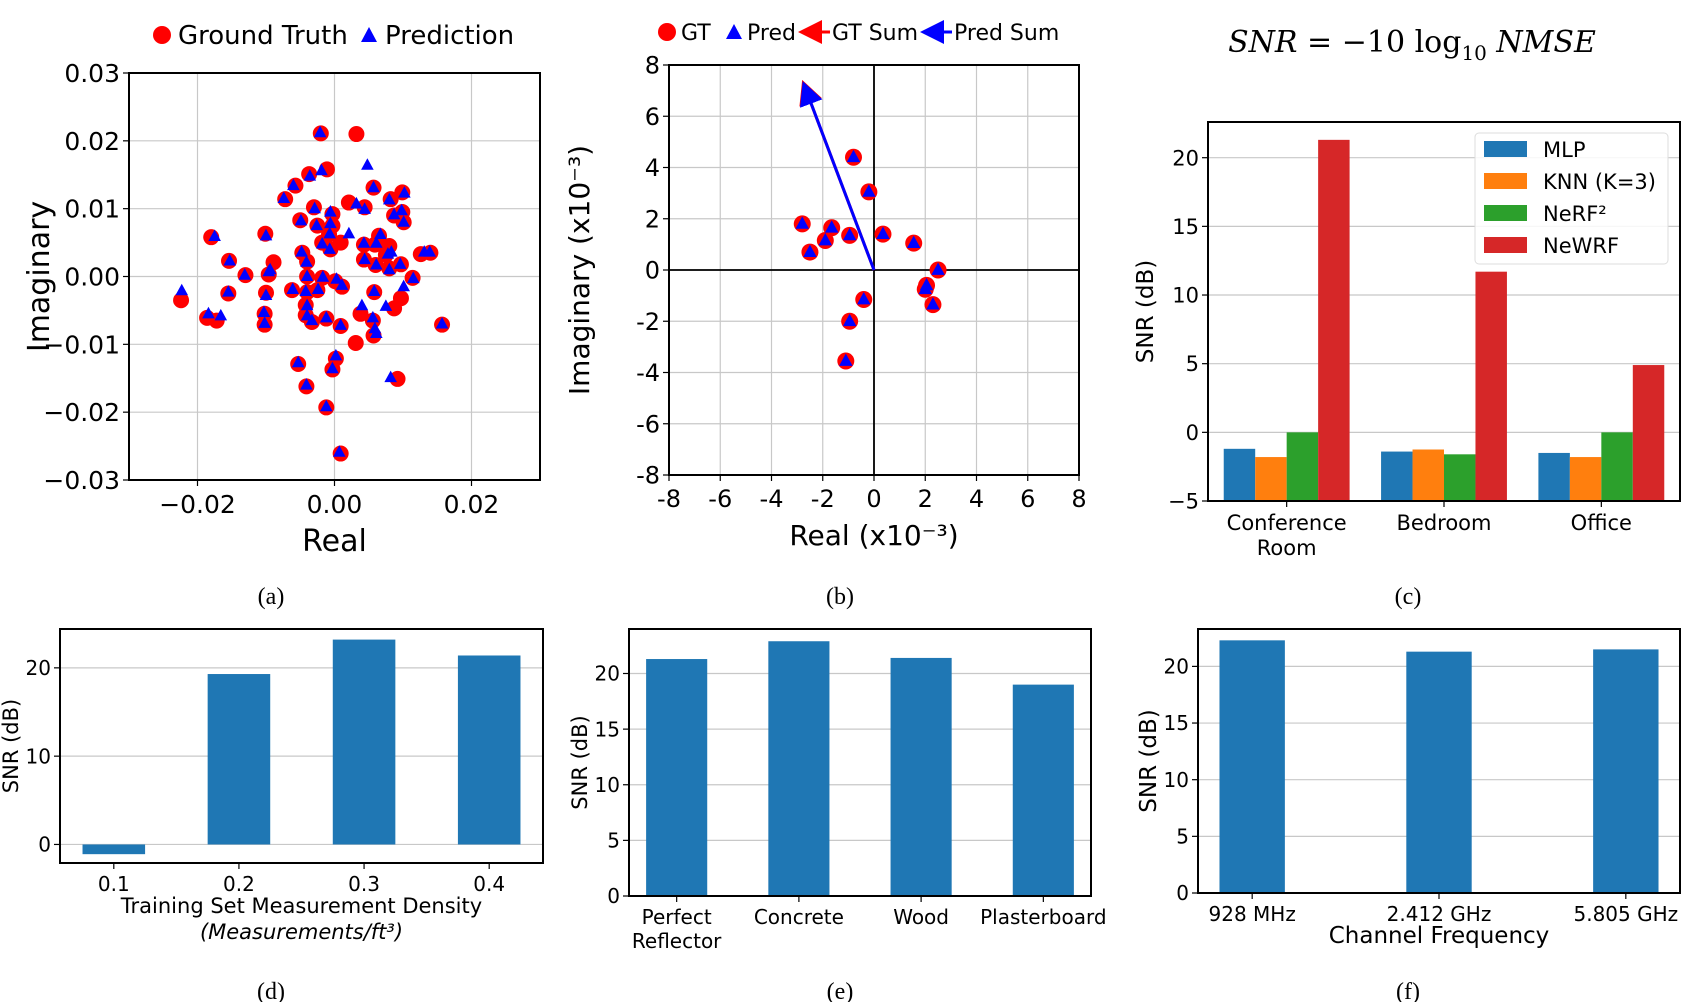 This screenshot has width=1683, height=1002. What do you see at coordinates (1078, 499) in the screenshot?
I see `x-tick-label: 8` at bounding box center [1078, 499].